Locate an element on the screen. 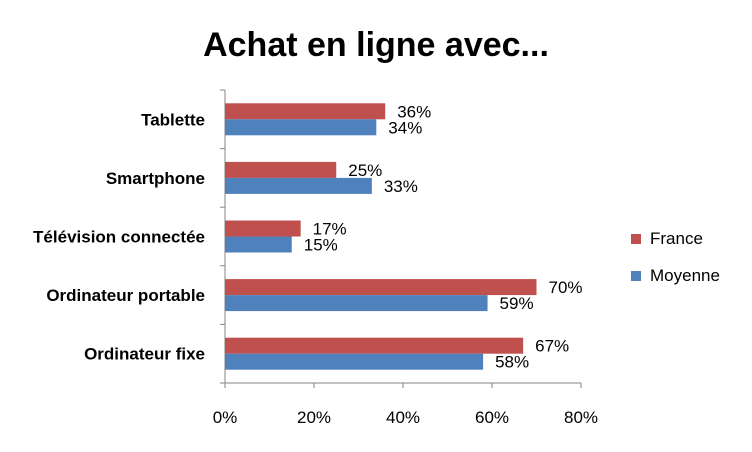 This screenshot has width=752, height=452. data-label: 34% is located at coordinates (405, 127).